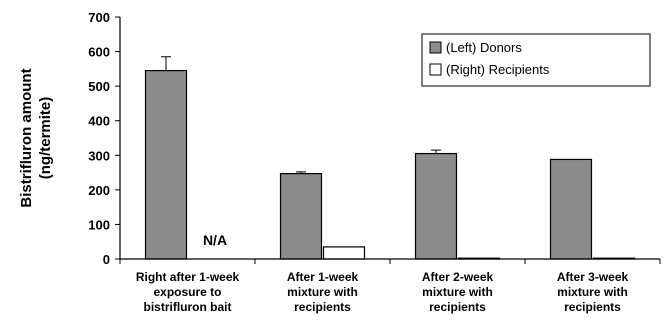 The height and width of the screenshot is (321, 670). I want to click on y-tick-label: 500, so click(99, 86).